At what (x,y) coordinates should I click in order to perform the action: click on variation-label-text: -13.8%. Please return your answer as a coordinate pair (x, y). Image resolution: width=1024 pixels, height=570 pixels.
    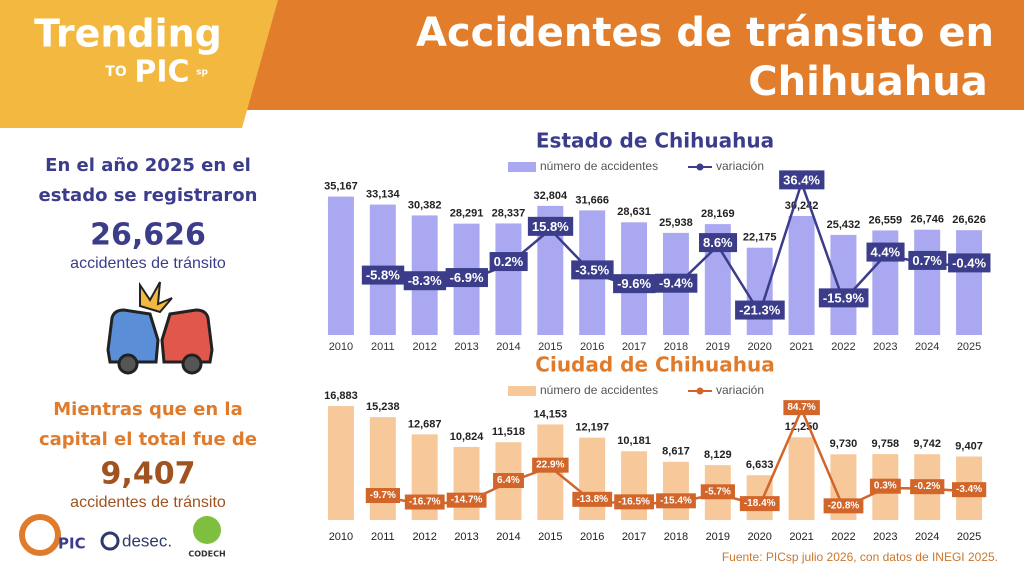
    Looking at the image, I should click on (592, 499).